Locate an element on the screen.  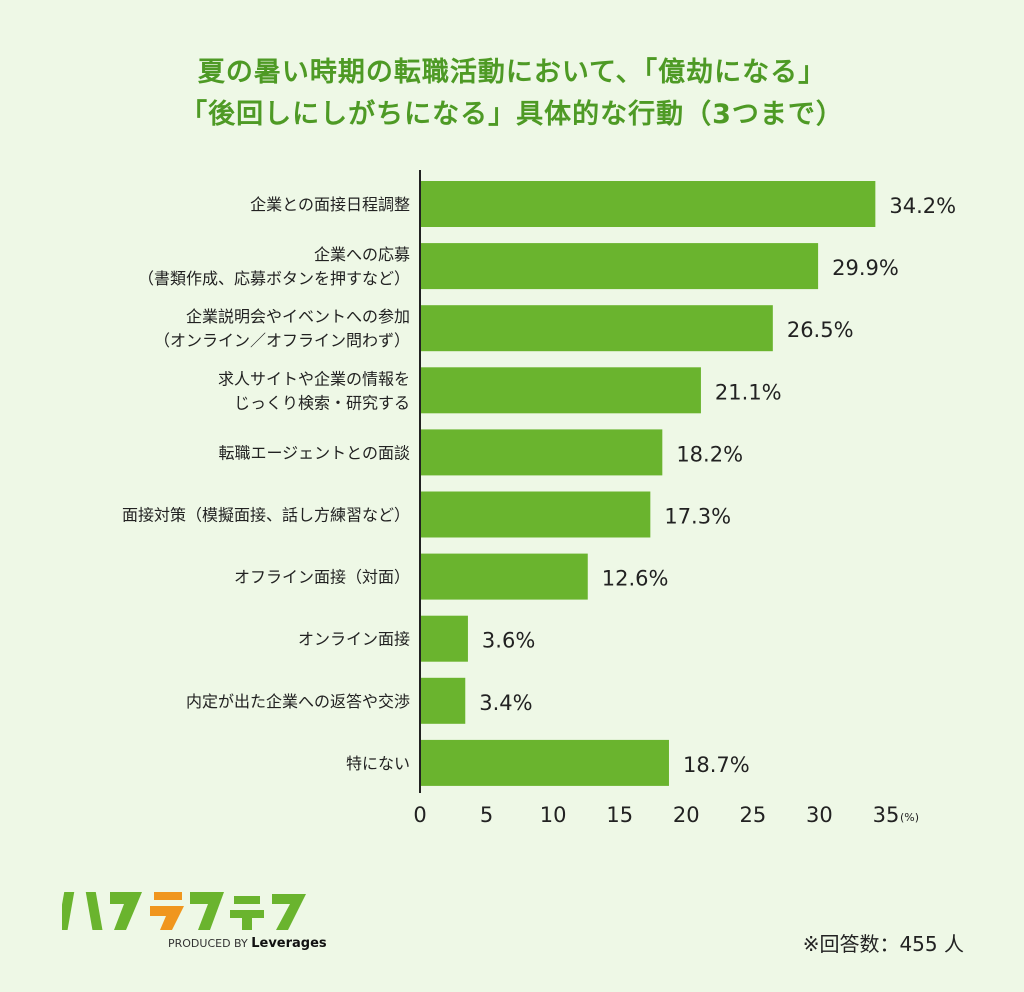
category-label: 面接対策（模擬面接、話し方練習など） is located at coordinates (266, 515).